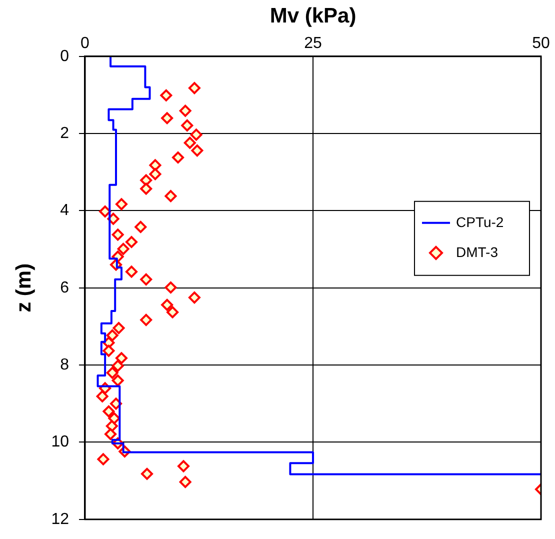  What do you see at coordinates (480, 222) in the screenshot?
I see `legend-label: CPTu-2` at bounding box center [480, 222].